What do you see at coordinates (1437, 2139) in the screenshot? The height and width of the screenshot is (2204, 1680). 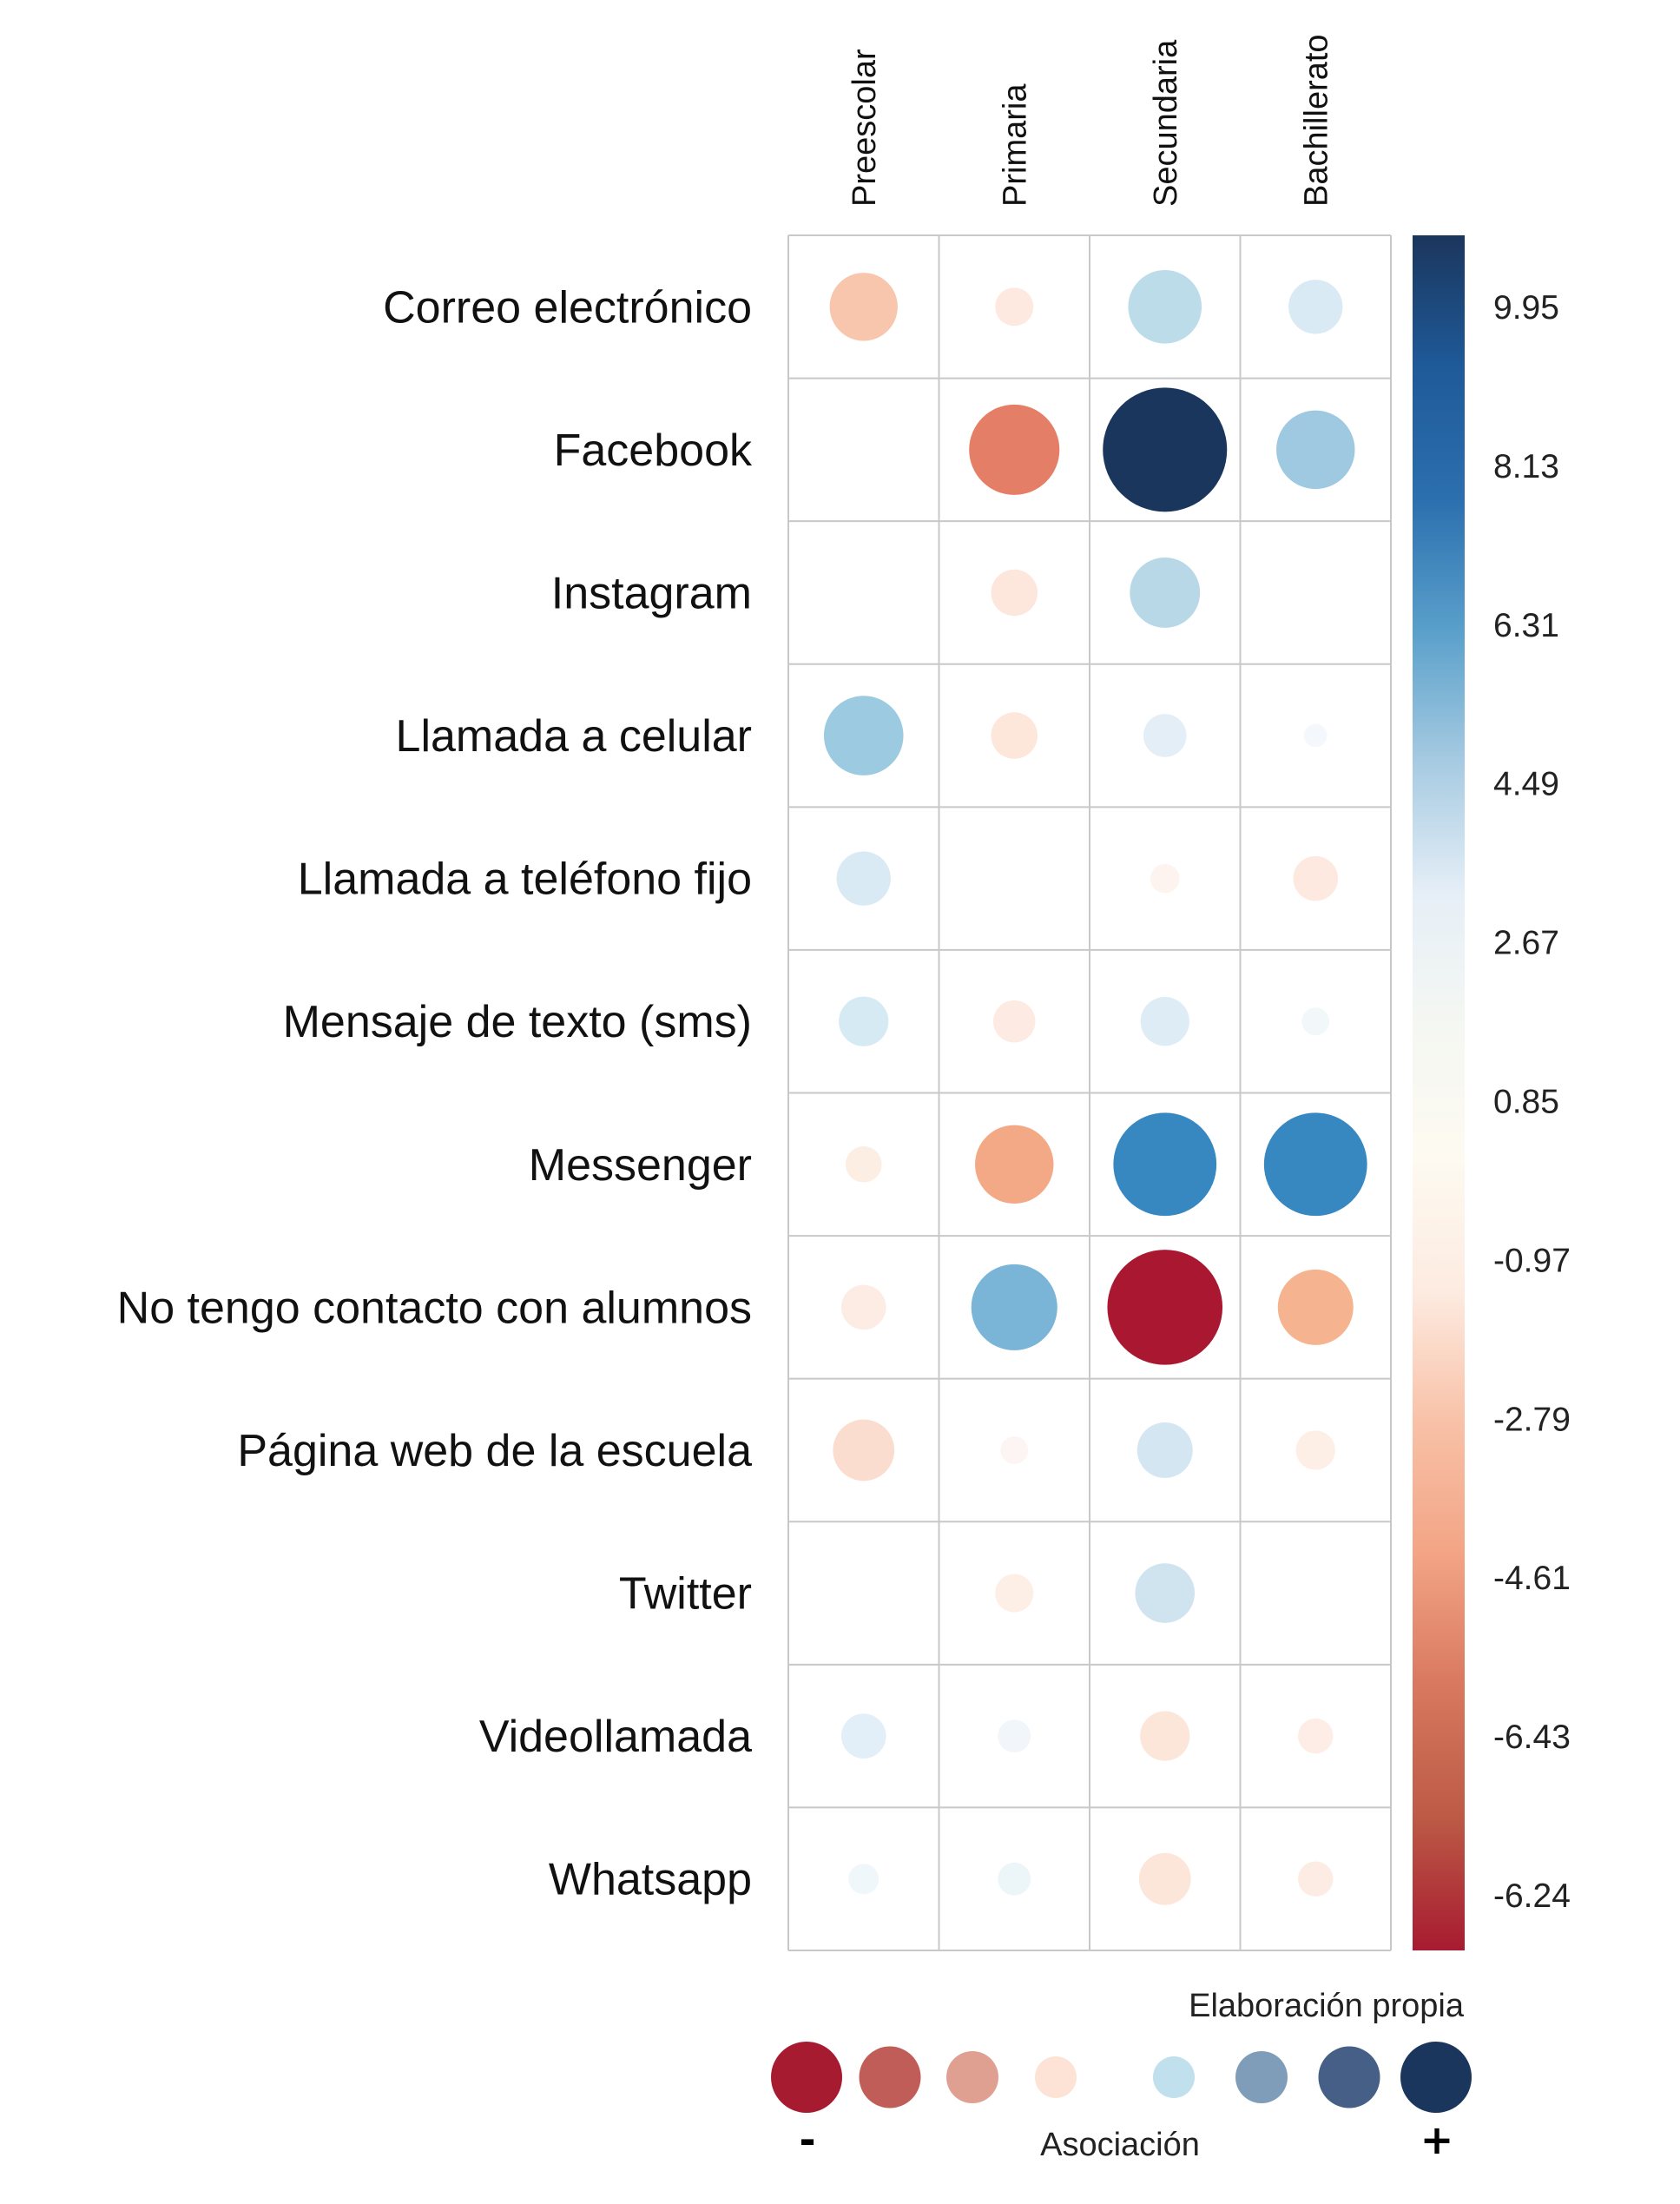 I see `legend-positive-sign: +` at bounding box center [1437, 2139].